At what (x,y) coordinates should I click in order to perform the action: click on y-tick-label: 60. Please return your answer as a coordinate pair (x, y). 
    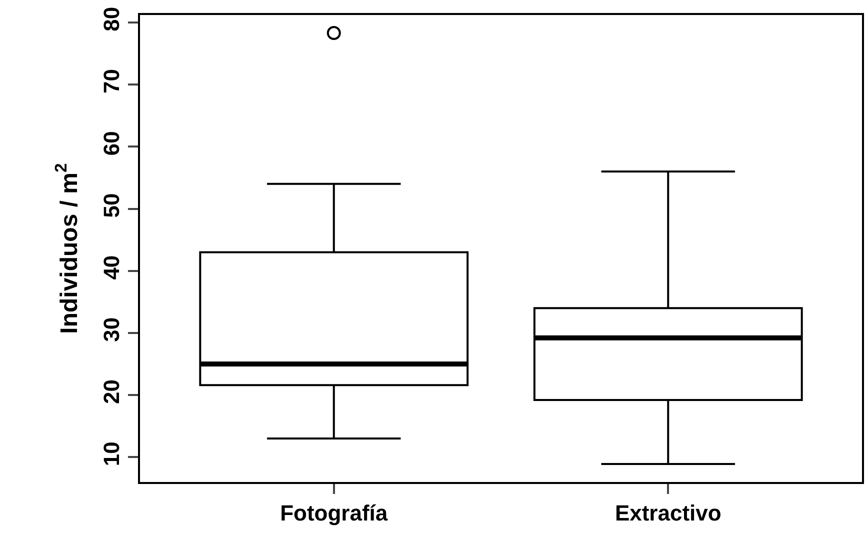
    Looking at the image, I should click on (111, 143).